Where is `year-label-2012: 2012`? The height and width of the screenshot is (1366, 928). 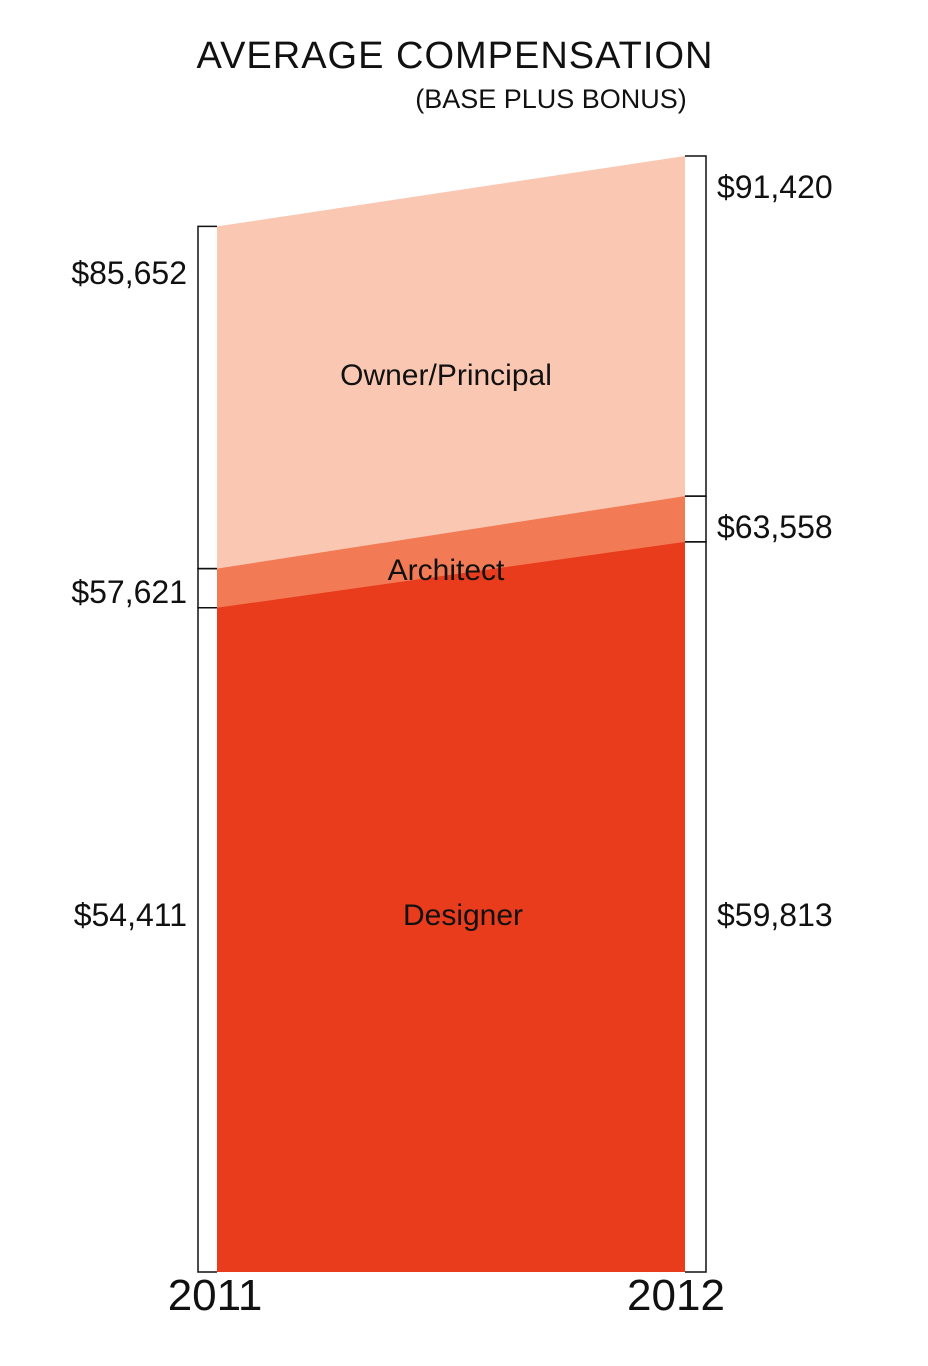 year-label-2012: 2012 is located at coordinates (676, 1295).